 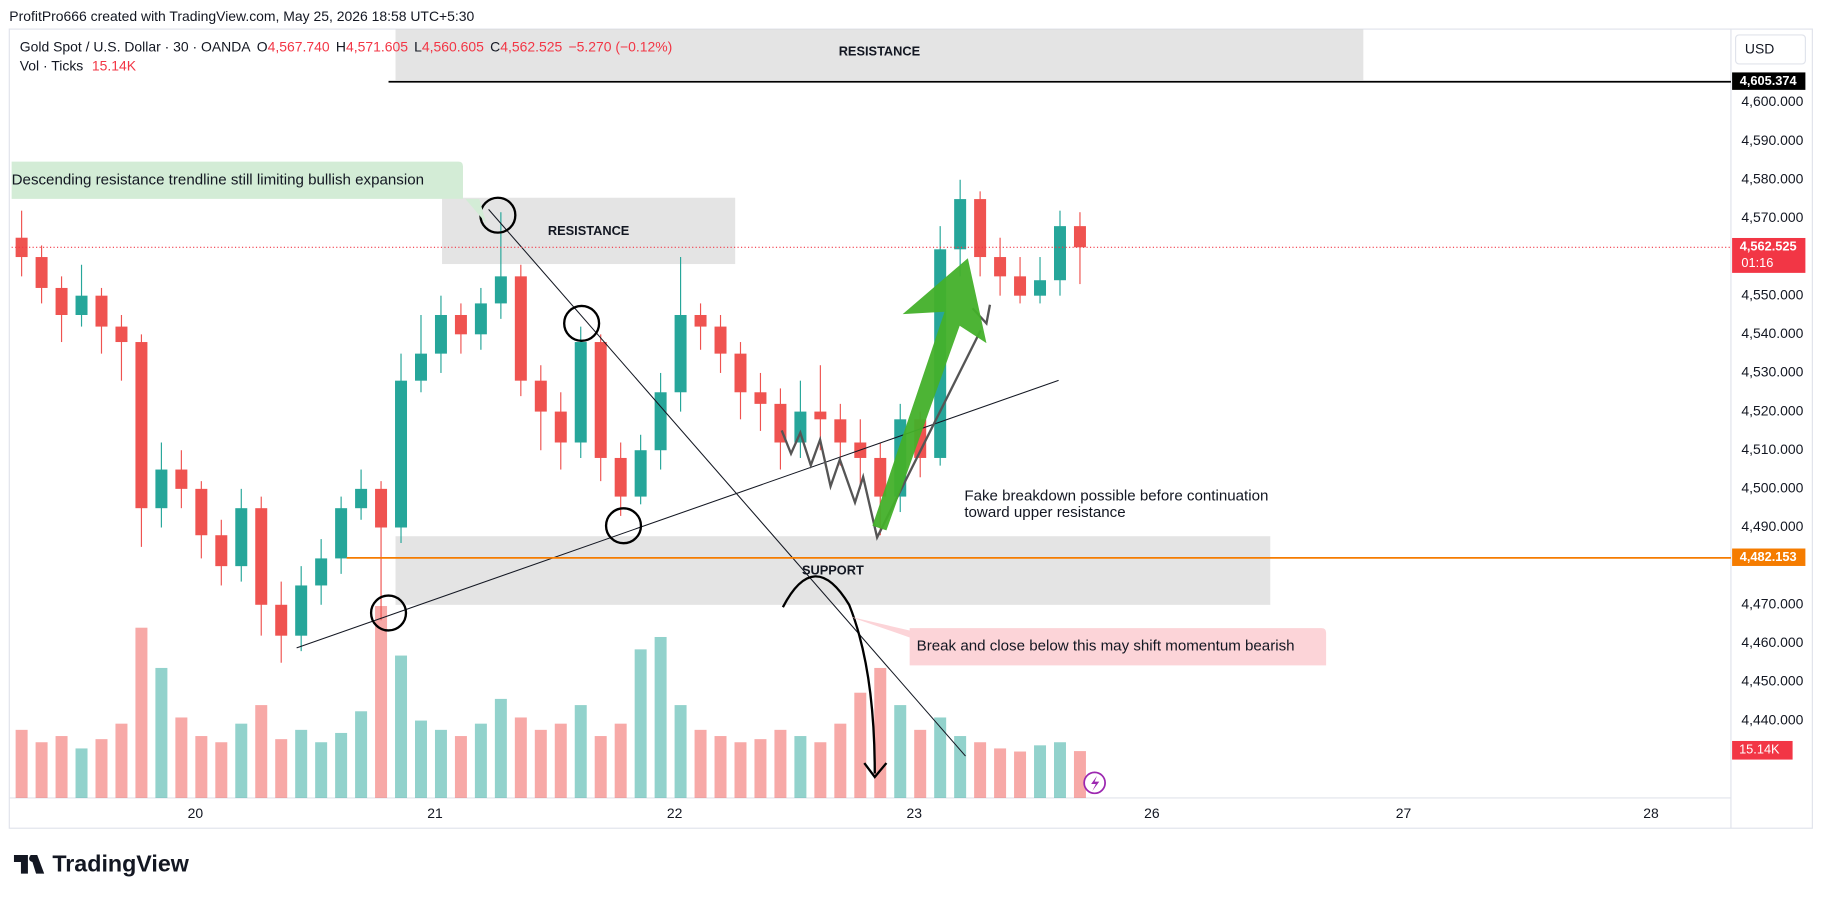 What do you see at coordinates (914, 813) in the screenshot?
I see `x-tick-label: 23` at bounding box center [914, 813].